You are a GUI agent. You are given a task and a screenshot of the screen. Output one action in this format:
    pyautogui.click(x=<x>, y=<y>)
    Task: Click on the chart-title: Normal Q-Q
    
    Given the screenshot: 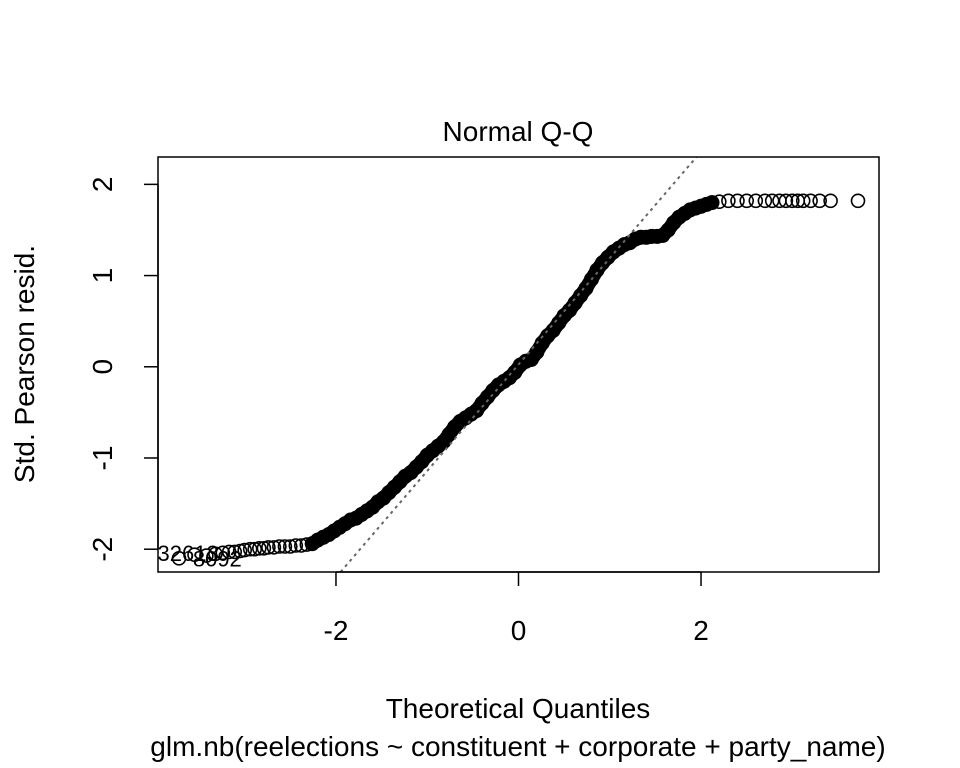 What is the action you would take?
    pyautogui.click(x=518, y=131)
    